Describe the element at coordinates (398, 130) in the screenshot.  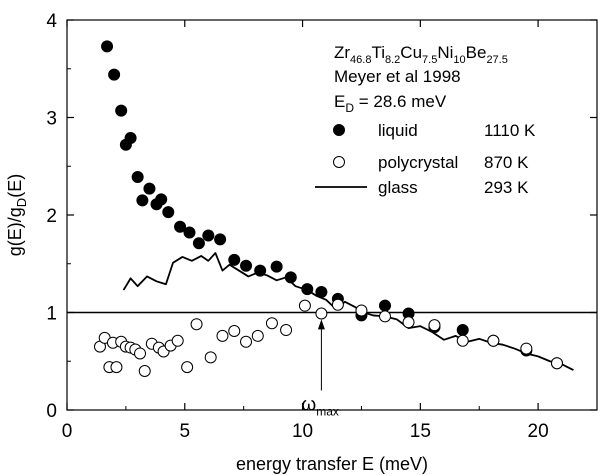
I see `legend-label-liquid: liquid` at that location.